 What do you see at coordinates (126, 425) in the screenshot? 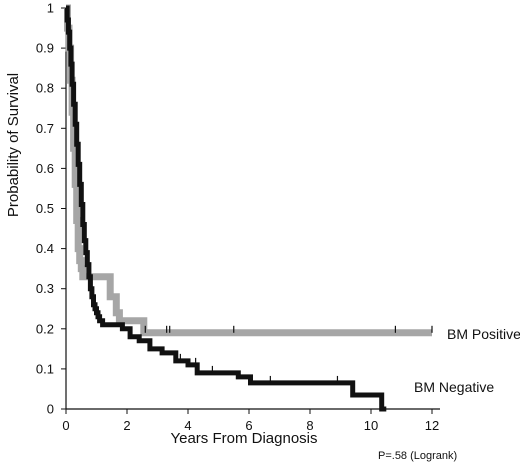
I see `x-tick-label: 2` at bounding box center [126, 425].